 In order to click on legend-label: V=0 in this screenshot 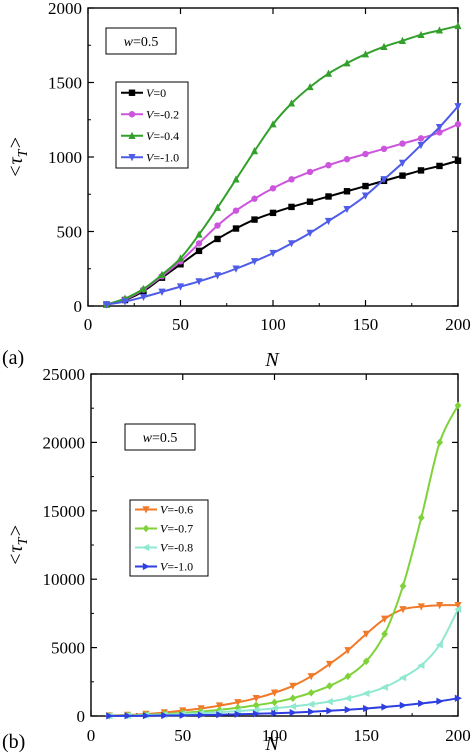, I will do `click(156, 93)`.